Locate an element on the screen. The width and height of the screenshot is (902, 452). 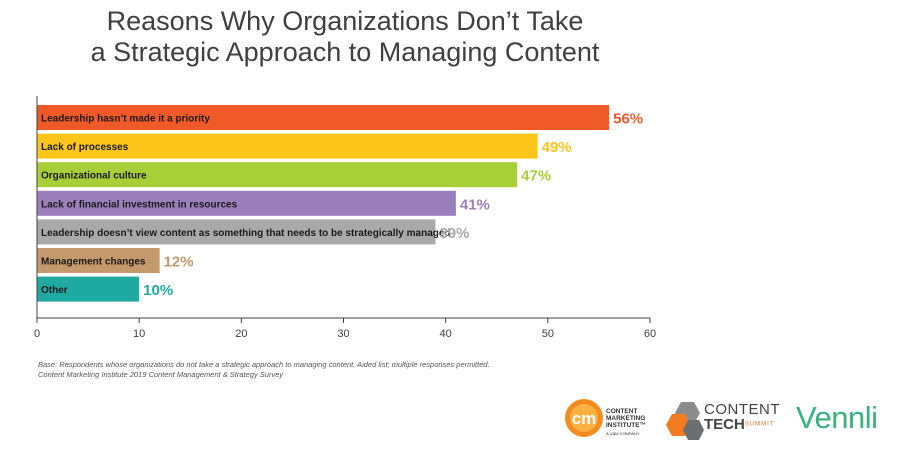
x-tick-label: 60 is located at coordinates (650, 334).